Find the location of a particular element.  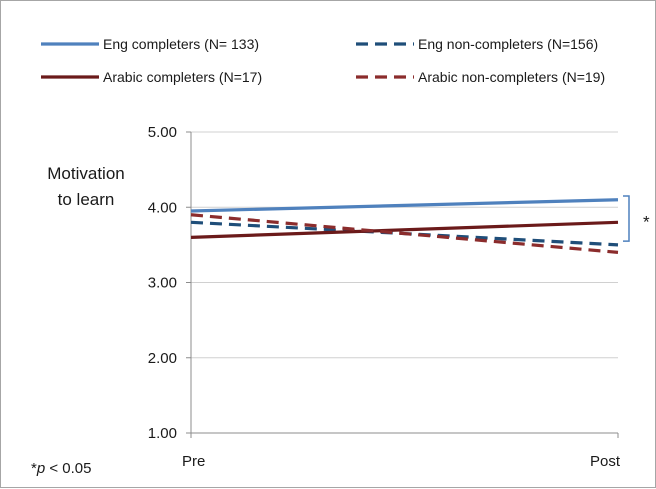

legend-label: Eng non-completers (N=156) is located at coordinates (508, 44).